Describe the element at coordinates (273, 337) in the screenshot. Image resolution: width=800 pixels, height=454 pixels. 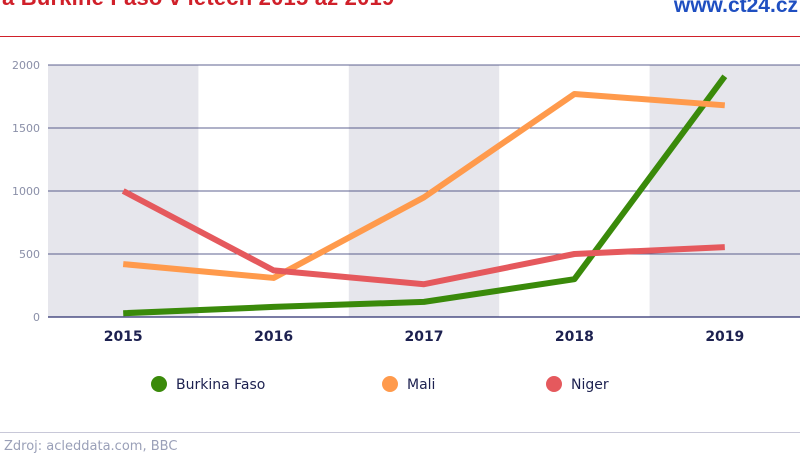
I see `x-tick-label-2016: 2016` at that location.